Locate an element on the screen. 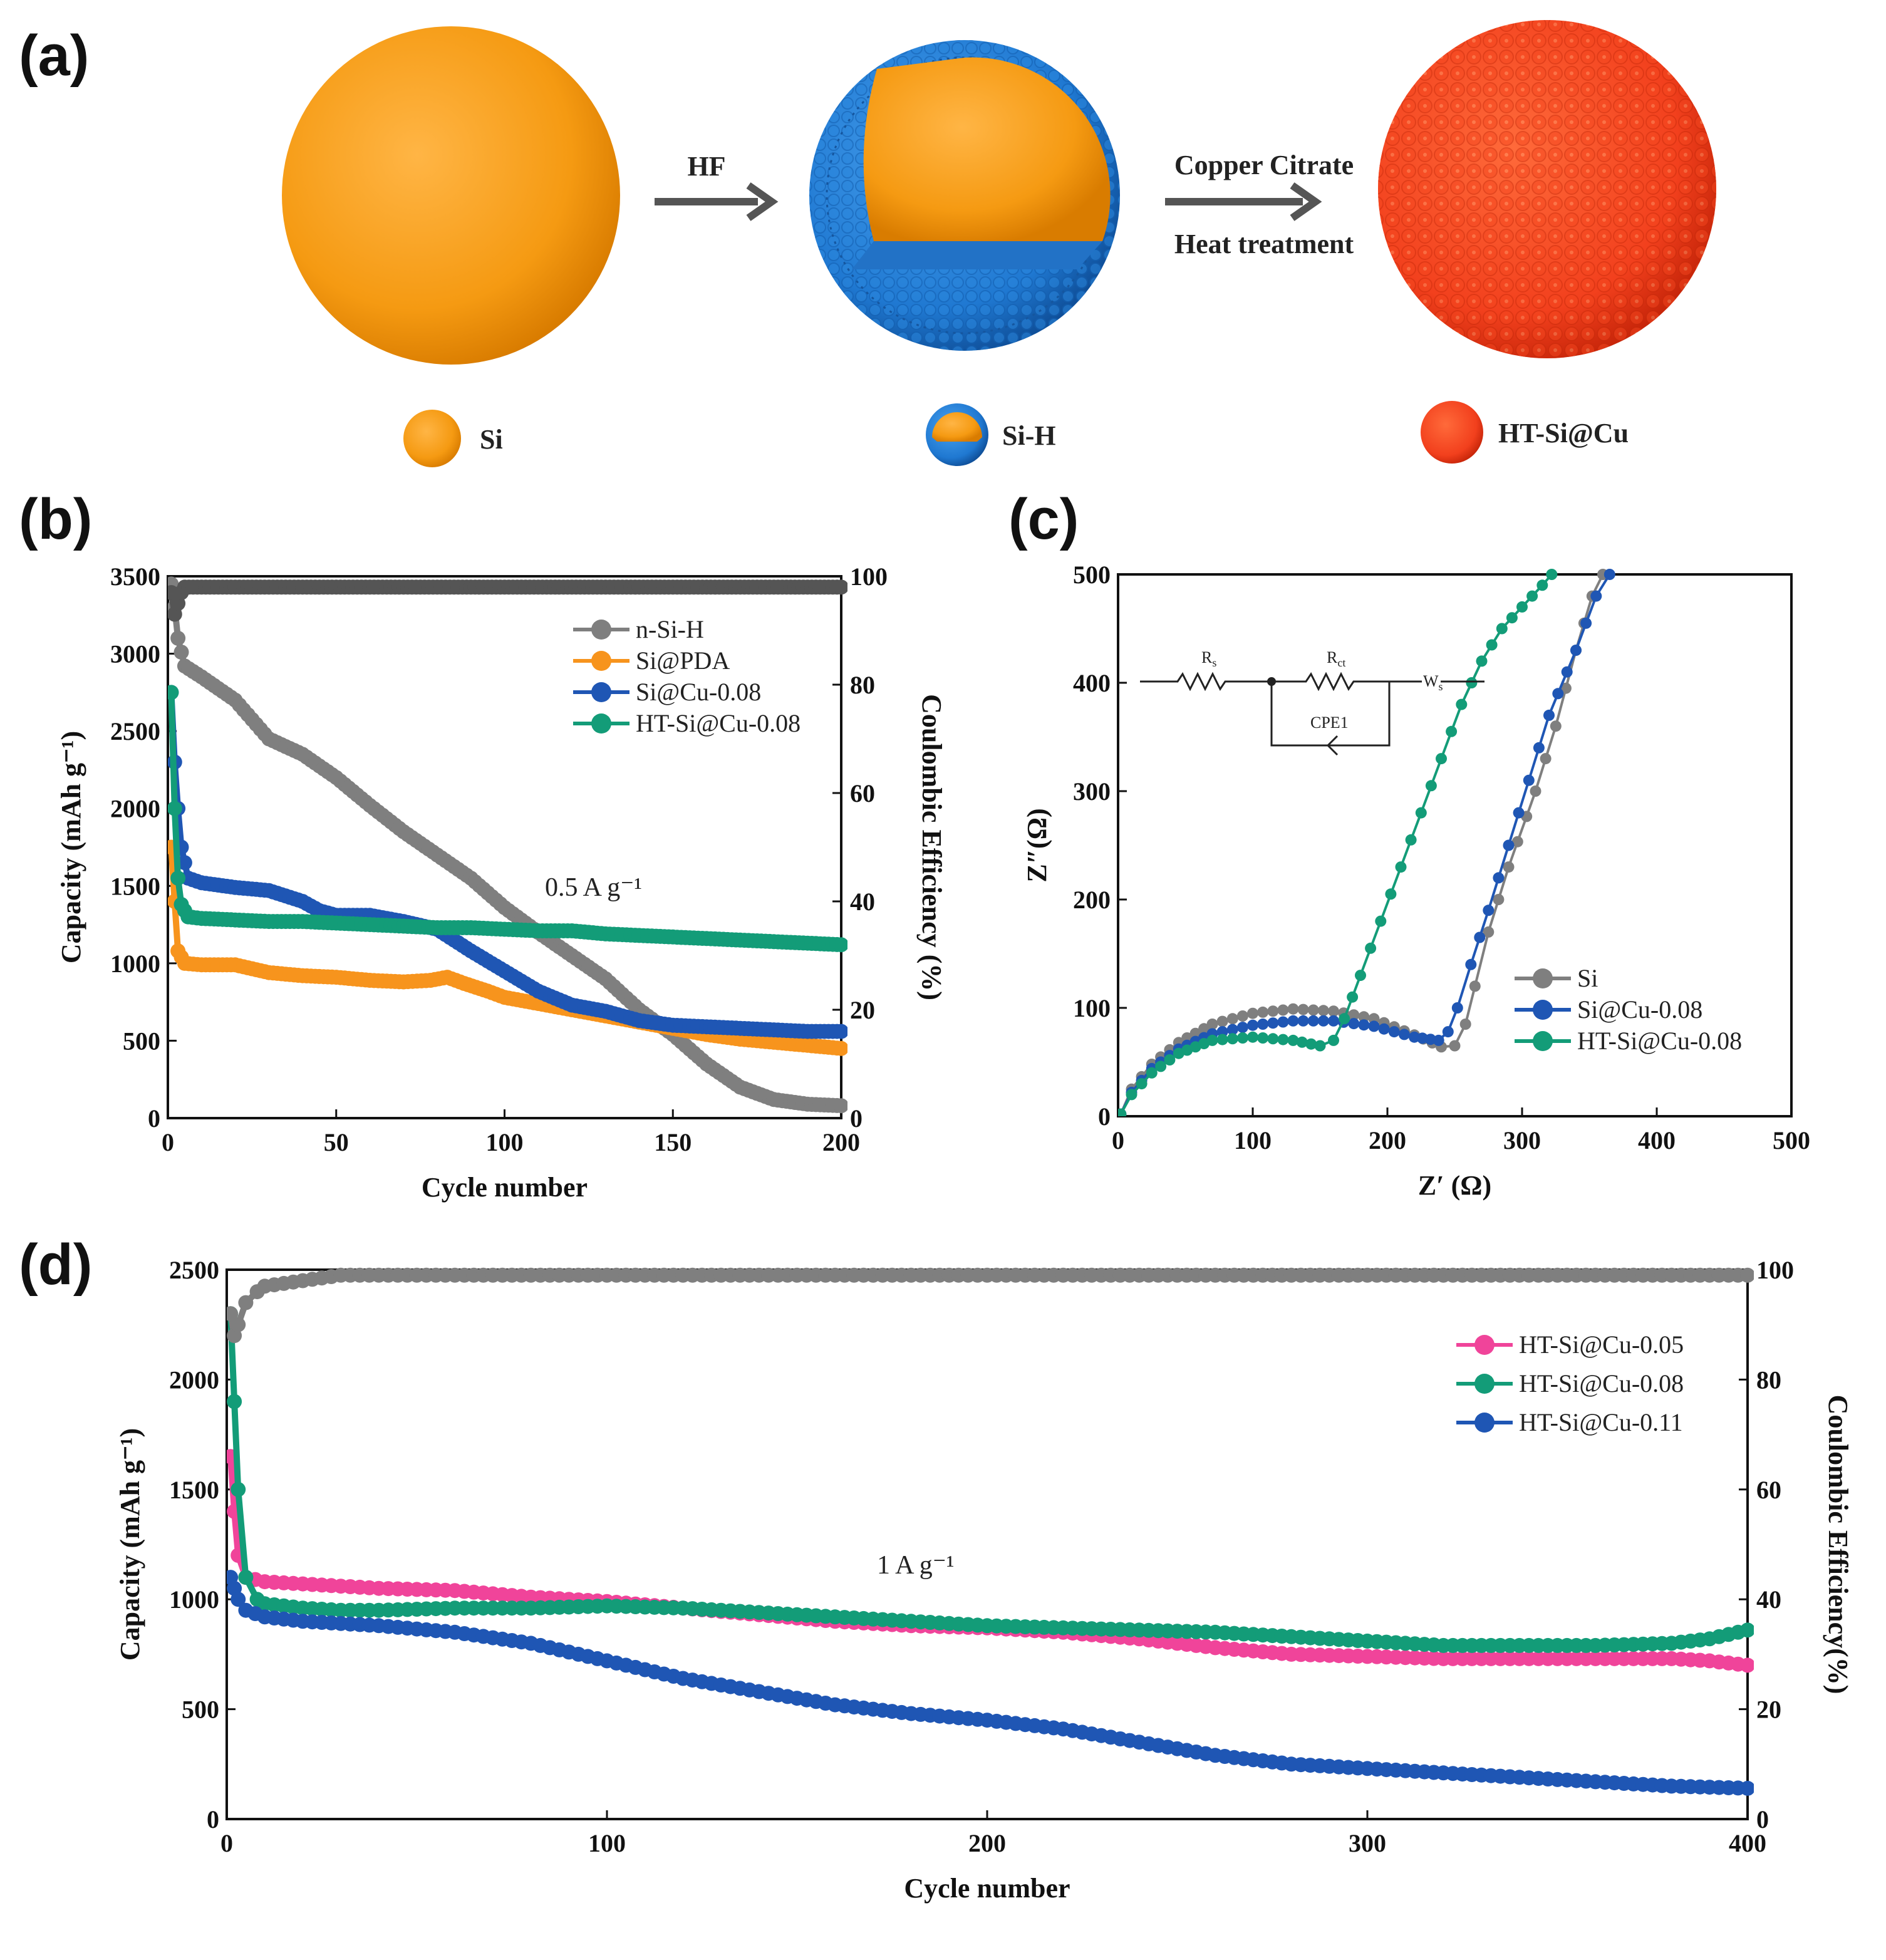  legend-si: Si is located at coordinates (453, 439).